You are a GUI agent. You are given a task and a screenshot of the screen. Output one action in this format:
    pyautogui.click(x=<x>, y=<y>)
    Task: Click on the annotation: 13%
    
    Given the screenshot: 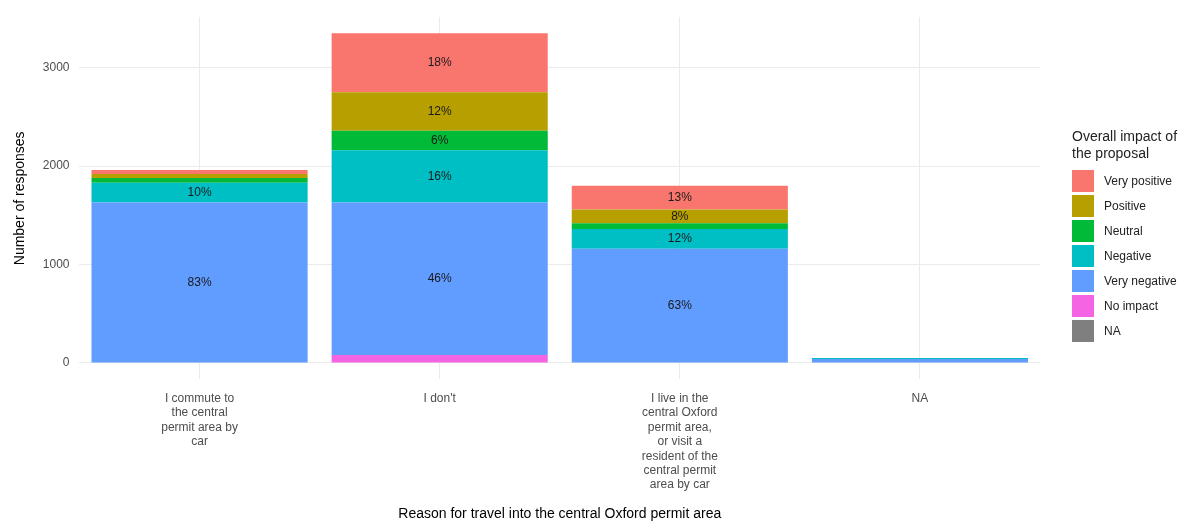 What is the action you would take?
    pyautogui.click(x=680, y=196)
    